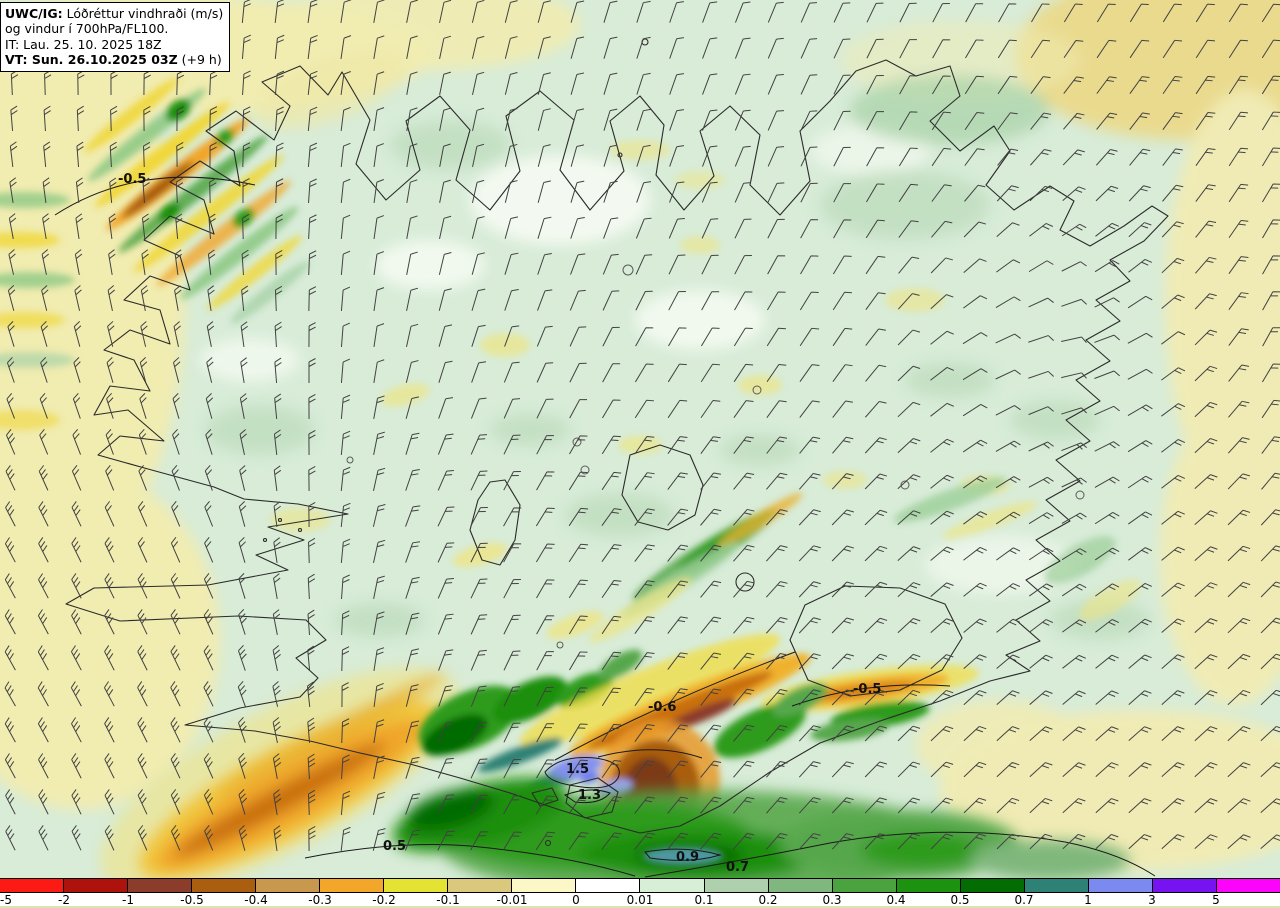  I want to click on product-title: Lóðréttur vindhraði (m/s), so click(145, 13).